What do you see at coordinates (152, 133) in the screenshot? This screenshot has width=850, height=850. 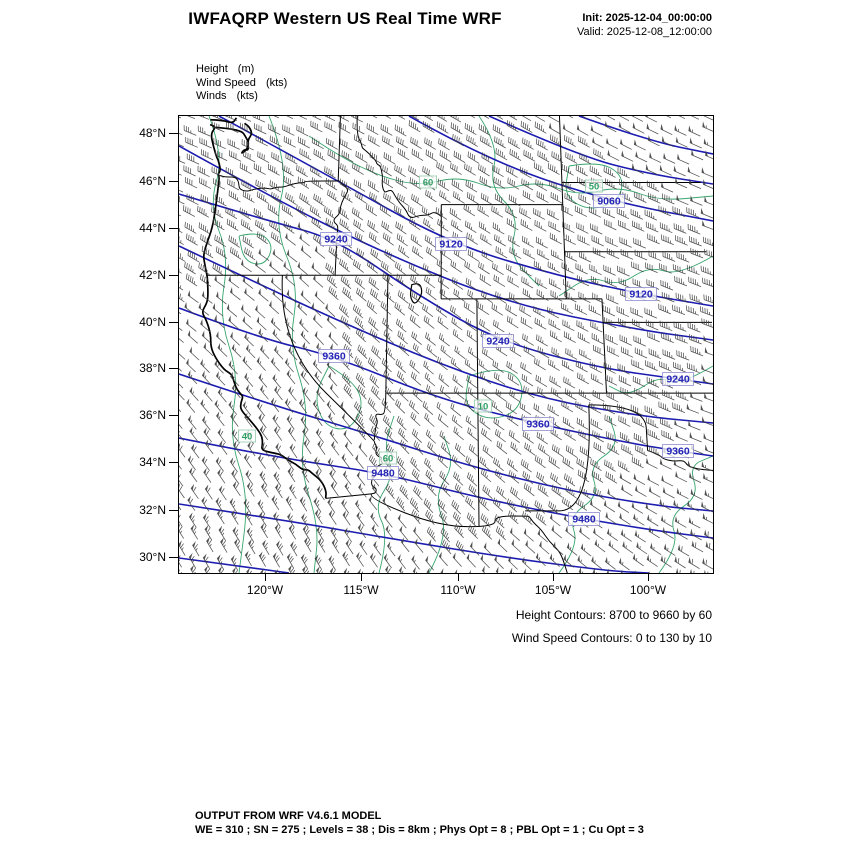 I see `y-axis-label: 48°N` at bounding box center [152, 133].